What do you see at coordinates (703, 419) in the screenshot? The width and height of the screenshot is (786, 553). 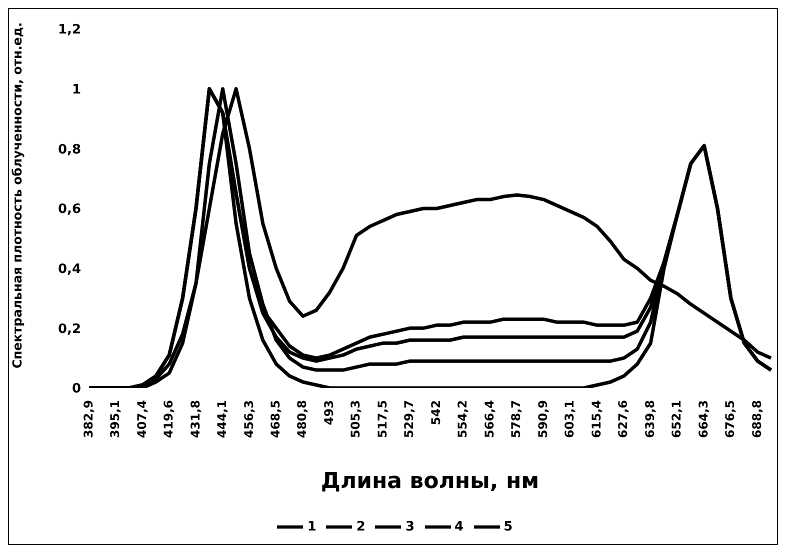 I see `x-tick-label: 664,3` at bounding box center [703, 419].